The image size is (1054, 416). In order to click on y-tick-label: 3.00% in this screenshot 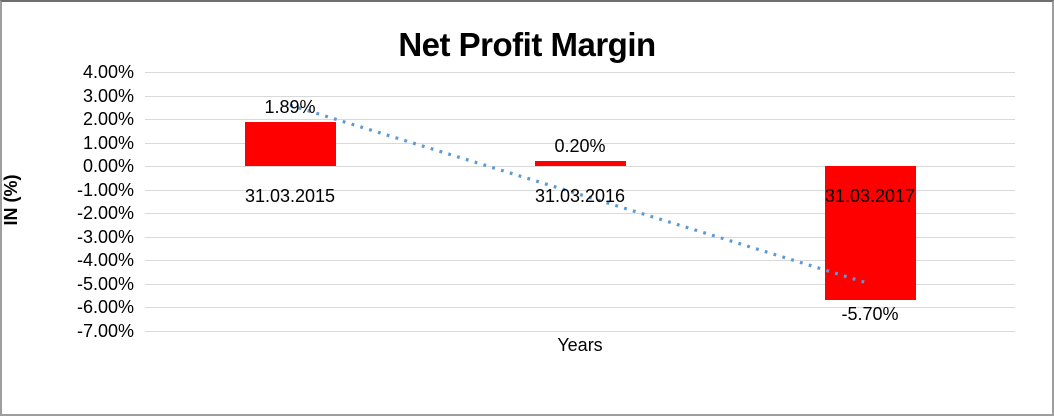, I will do `click(108, 95)`.